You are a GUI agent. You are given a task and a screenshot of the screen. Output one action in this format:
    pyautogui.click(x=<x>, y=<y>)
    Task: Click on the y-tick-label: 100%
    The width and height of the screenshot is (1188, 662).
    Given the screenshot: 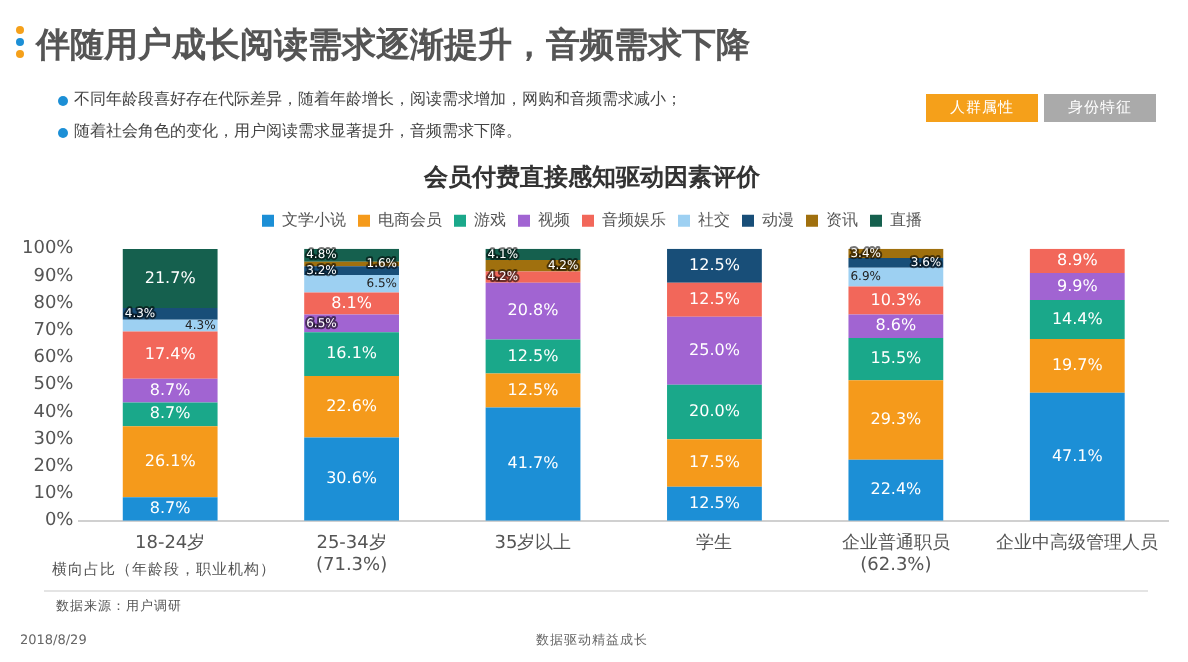 What is the action you would take?
    pyautogui.click(x=48, y=249)
    